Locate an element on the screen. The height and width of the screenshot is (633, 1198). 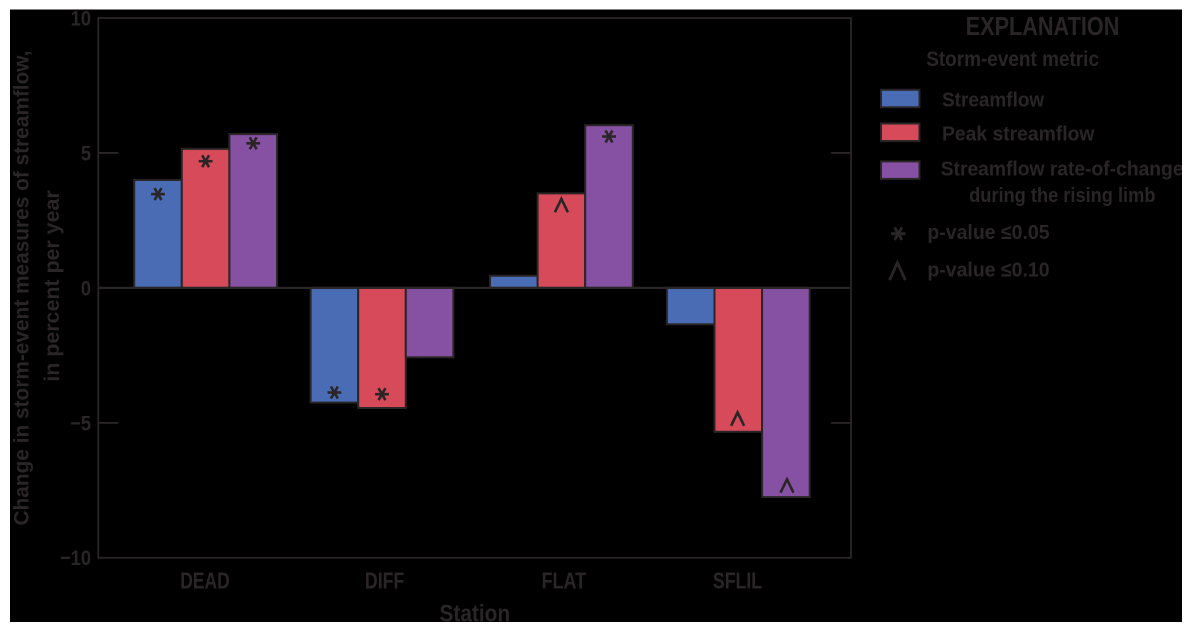
svg-text: Streamflow rate-of-change is located at coordinates (1062, 169).